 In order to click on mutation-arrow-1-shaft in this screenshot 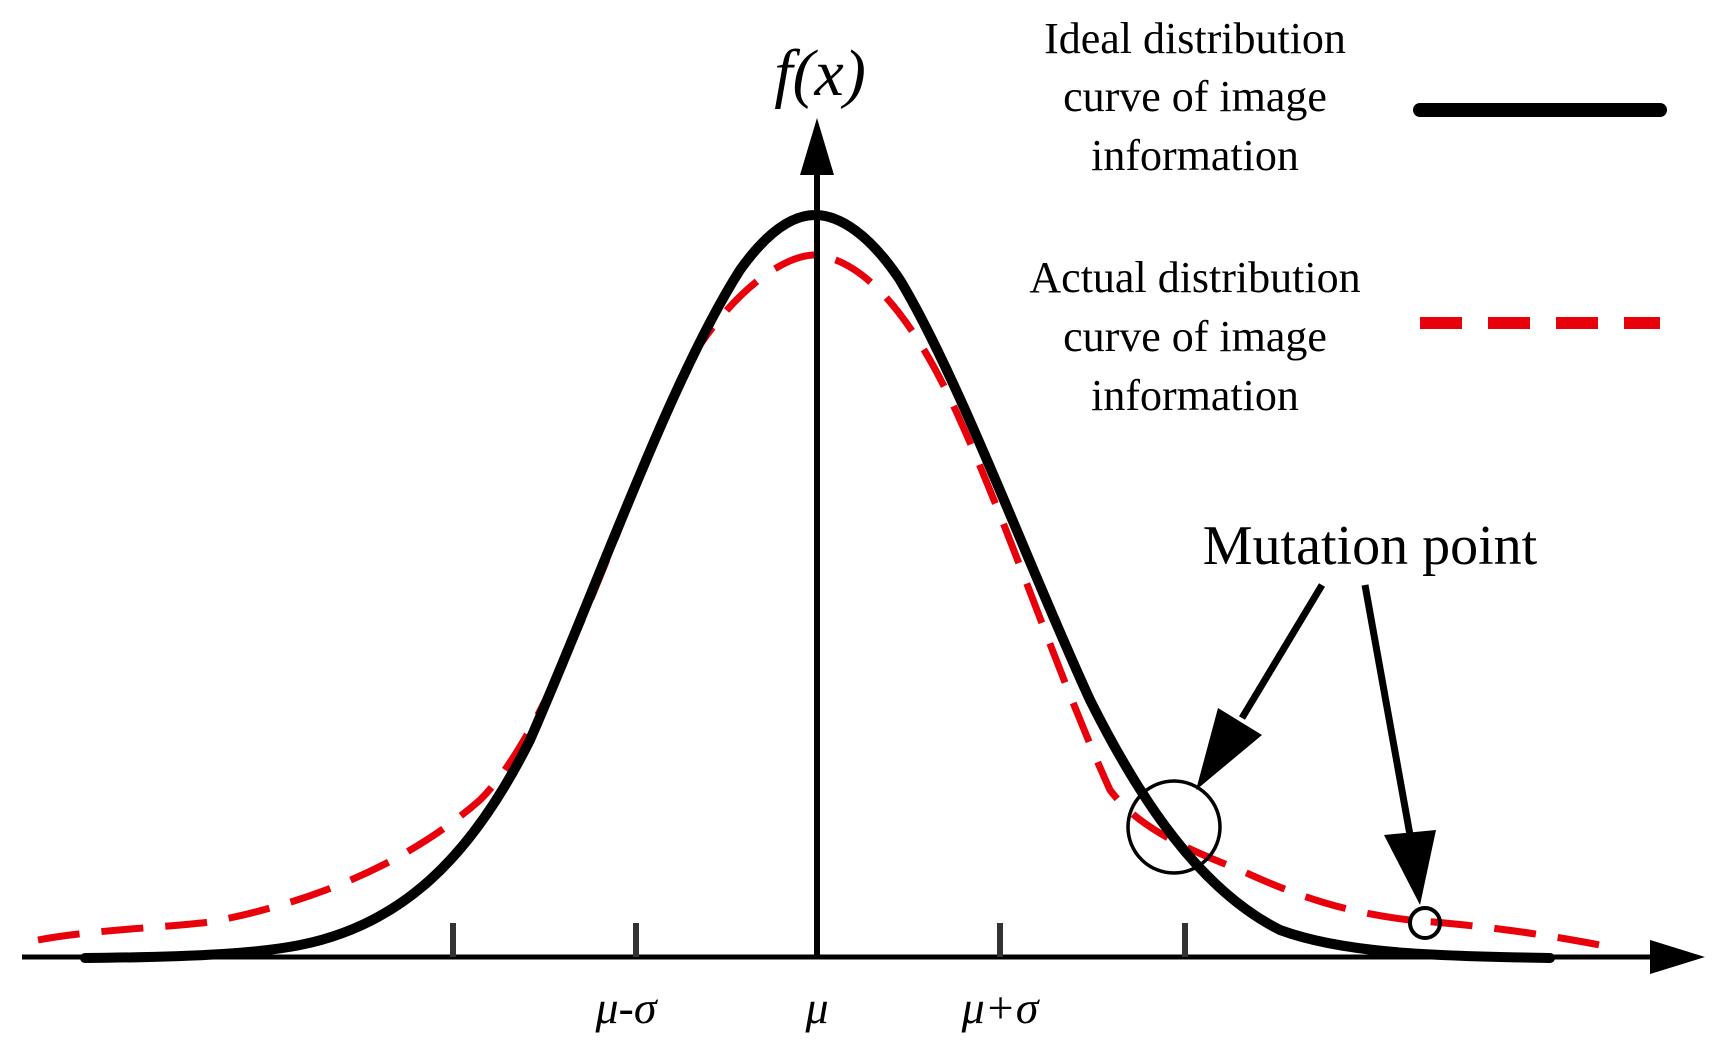, I will do `click(1282, 651)`.